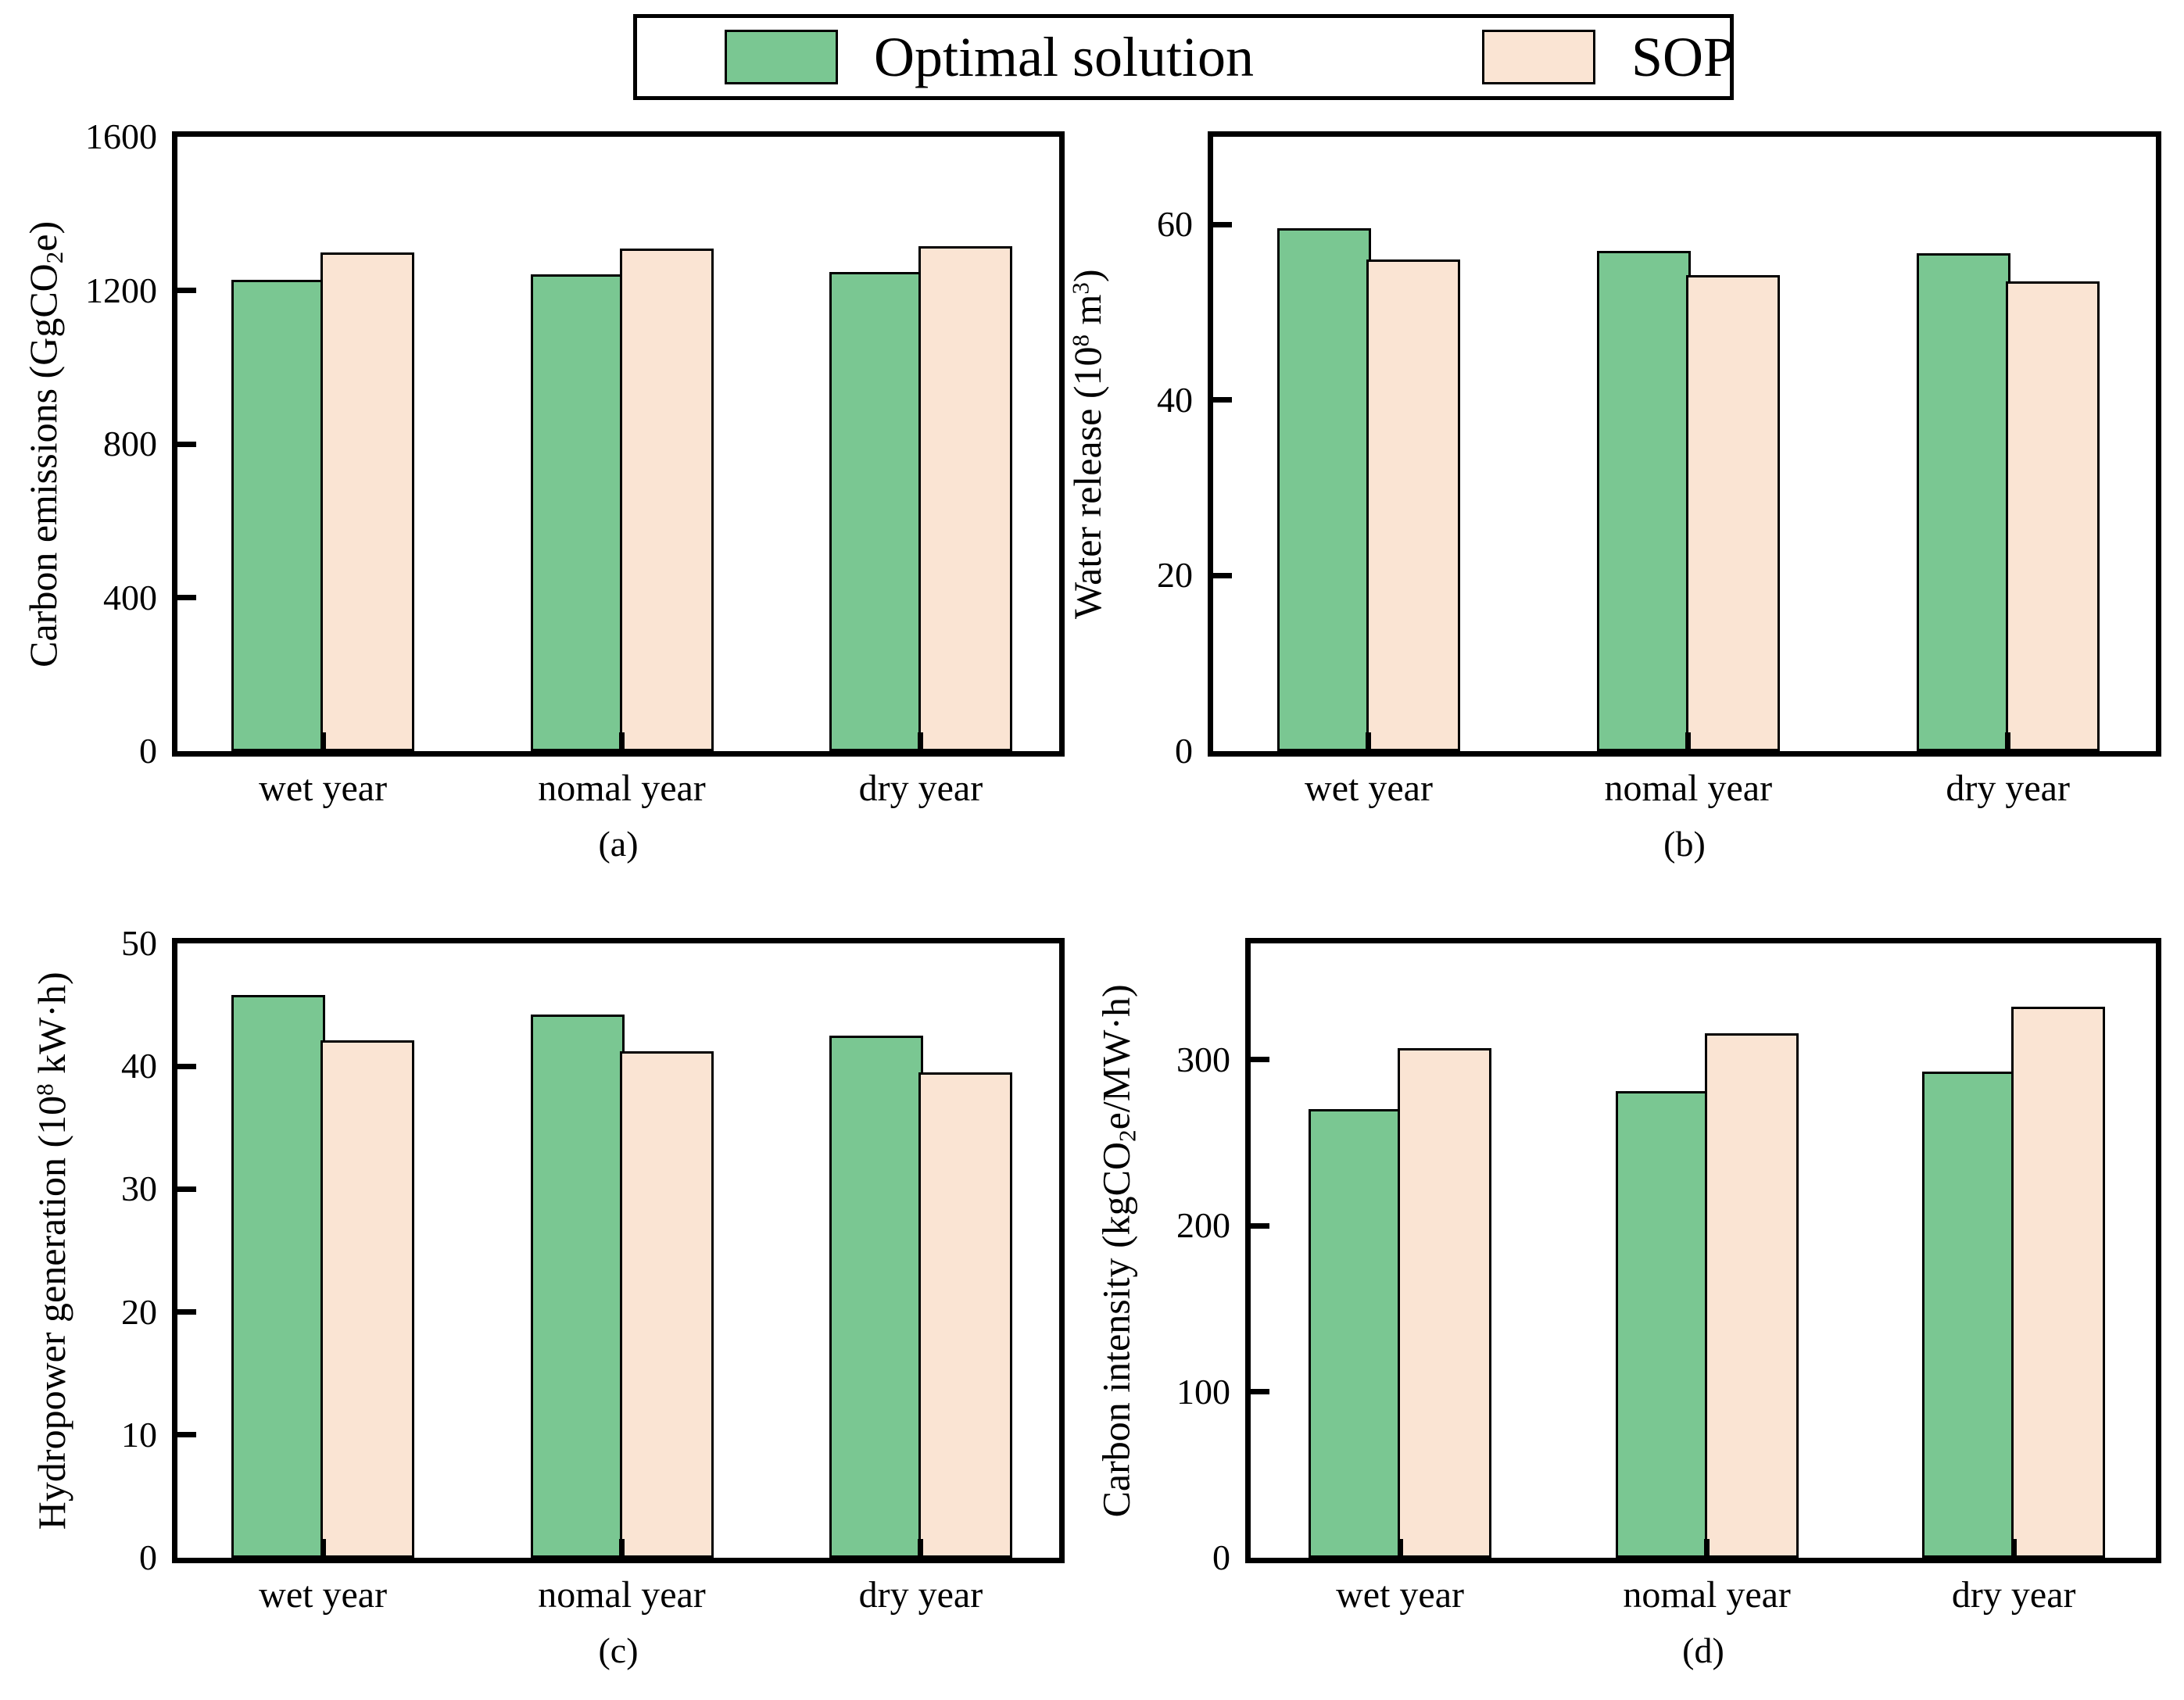  Describe the element at coordinates (618, 1650) in the screenshot. I see `chart-c-caption: (c)` at that location.